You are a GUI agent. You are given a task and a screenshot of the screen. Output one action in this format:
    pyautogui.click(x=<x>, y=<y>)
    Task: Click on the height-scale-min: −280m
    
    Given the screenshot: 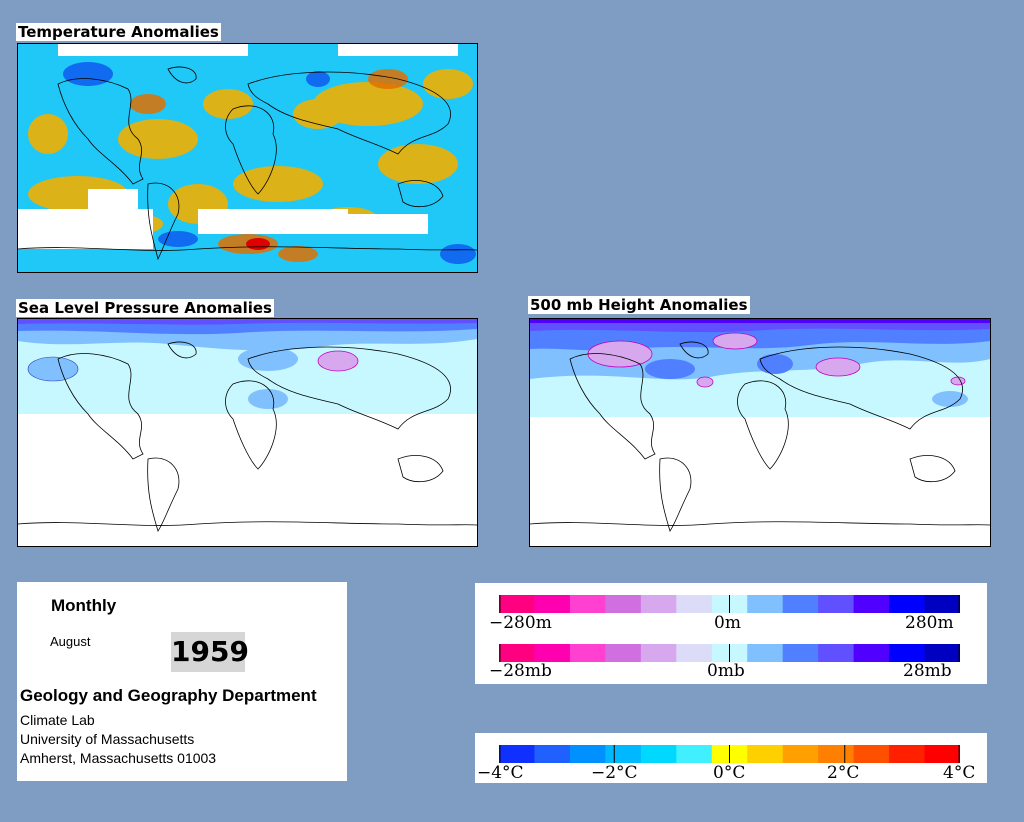 What is the action you would take?
    pyautogui.click(x=520, y=623)
    